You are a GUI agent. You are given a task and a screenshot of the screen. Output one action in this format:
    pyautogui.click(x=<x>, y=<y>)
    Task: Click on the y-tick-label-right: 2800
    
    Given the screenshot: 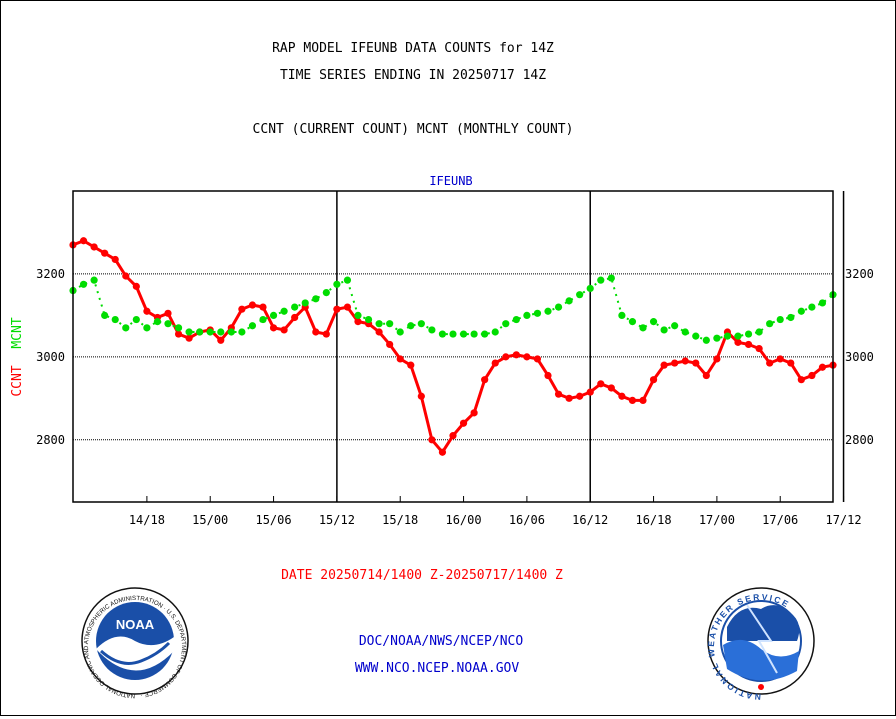 What is the action you would take?
    pyautogui.click(x=859, y=440)
    